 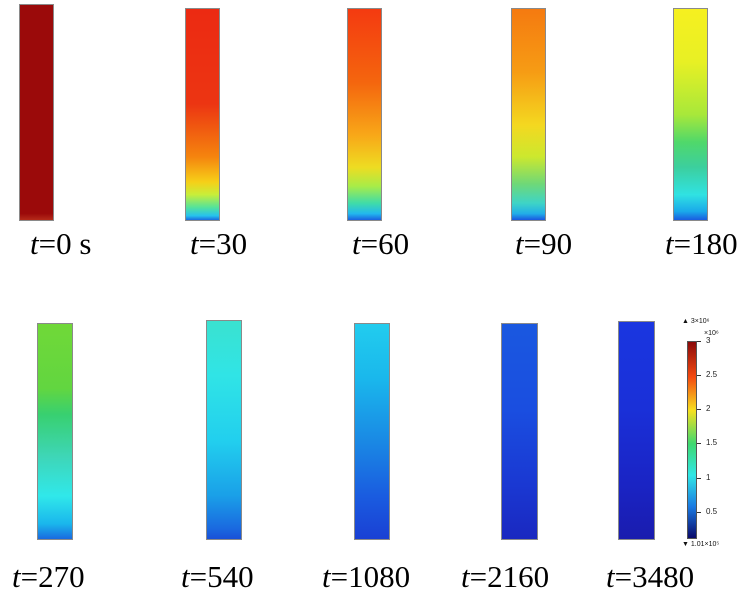 What do you see at coordinates (692, 440) in the screenshot?
I see `colorbar` at bounding box center [692, 440].